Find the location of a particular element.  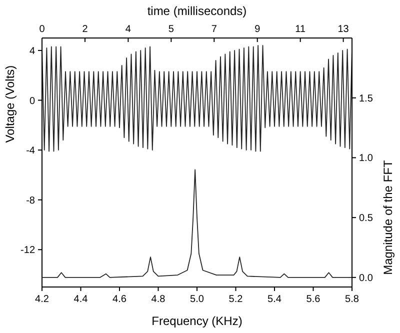

x-tick-label: 0 is located at coordinates (42, 29).